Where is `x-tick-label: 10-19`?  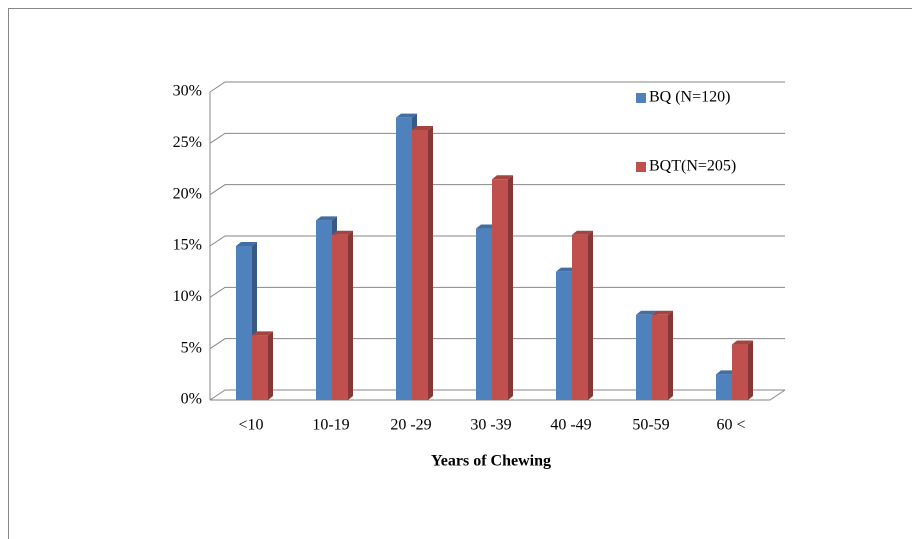
x-tick-label: 10-19 is located at coordinates (330, 425).